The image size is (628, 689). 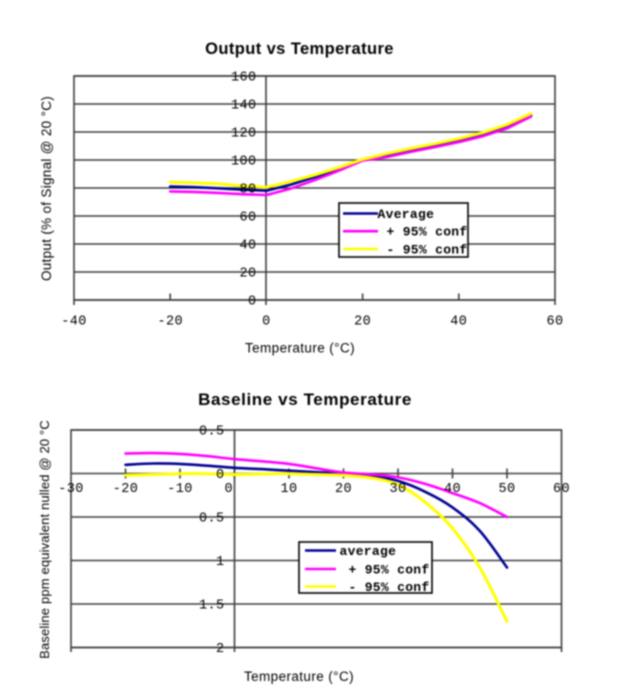 I want to click on svg-text: 100, so click(x=244, y=162).